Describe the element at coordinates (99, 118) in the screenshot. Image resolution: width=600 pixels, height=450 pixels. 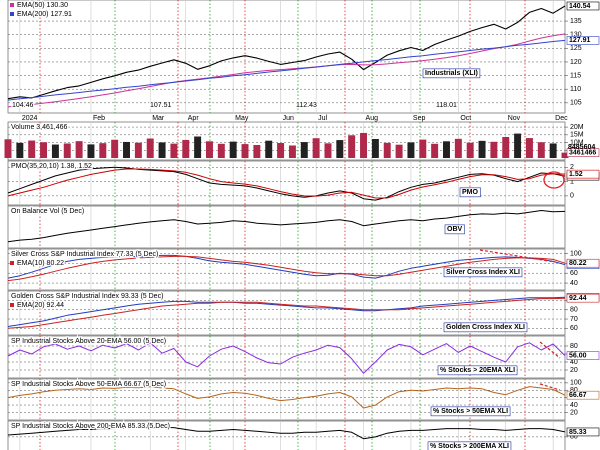
I see `x-tick-label: Feb` at that location.